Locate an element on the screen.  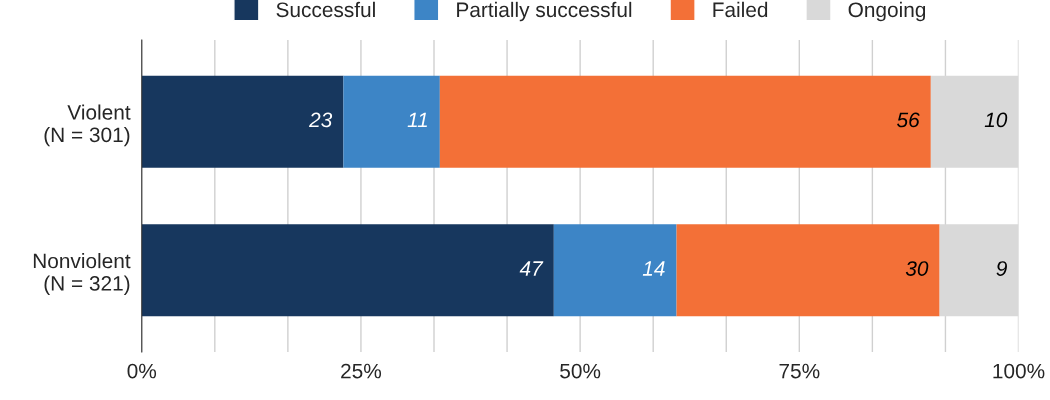
data-label: 47 is located at coordinates (531, 268).